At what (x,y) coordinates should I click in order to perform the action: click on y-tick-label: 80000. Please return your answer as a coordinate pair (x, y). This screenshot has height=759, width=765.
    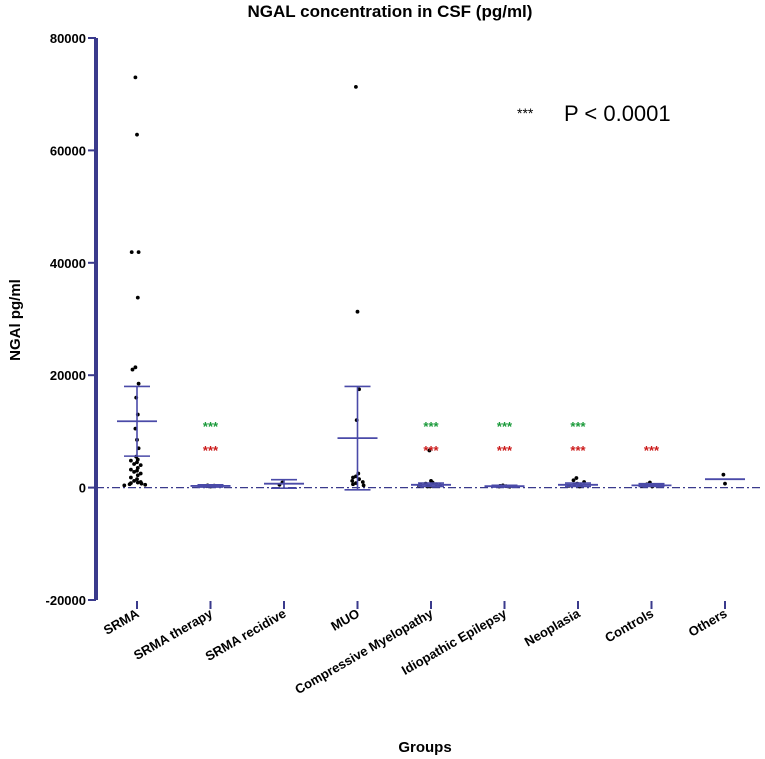
    Looking at the image, I should click on (68, 38).